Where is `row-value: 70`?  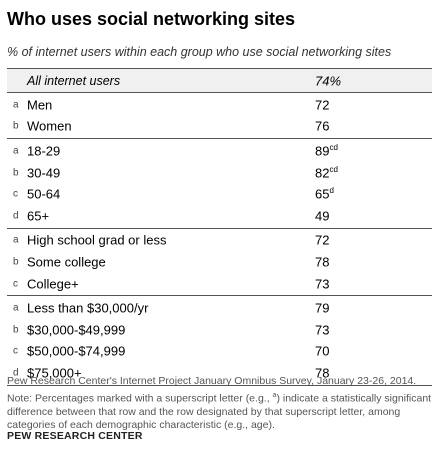 row-value: 70 is located at coordinates (322, 351).